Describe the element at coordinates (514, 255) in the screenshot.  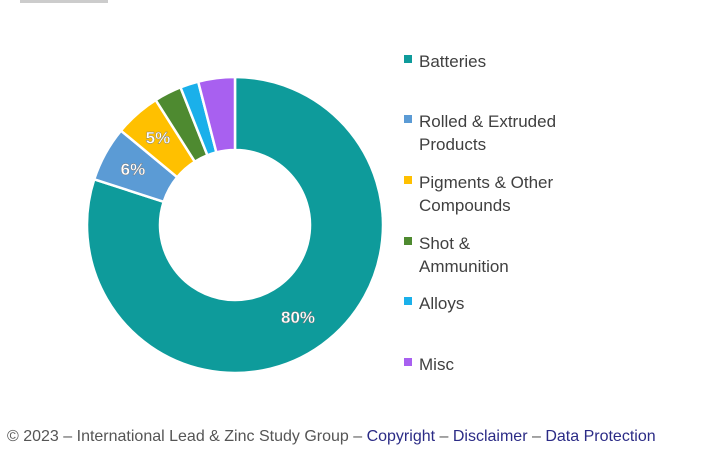
I see `legend-item: Shot & Ammunition` at that location.